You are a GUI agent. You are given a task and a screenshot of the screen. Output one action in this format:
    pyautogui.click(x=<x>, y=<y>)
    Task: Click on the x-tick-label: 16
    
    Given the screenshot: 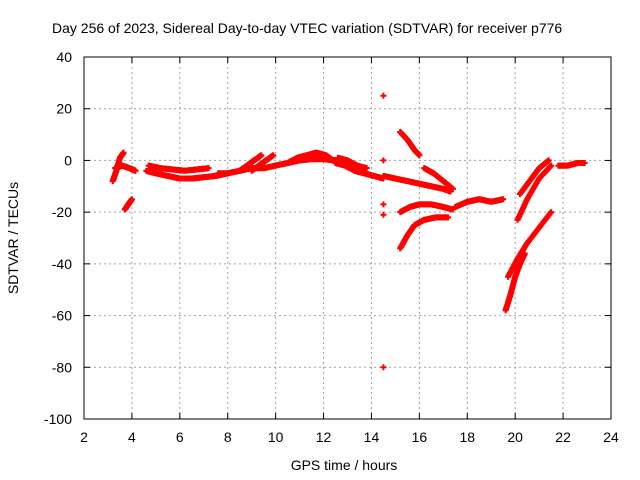 What is the action you would take?
    pyautogui.click(x=420, y=437)
    